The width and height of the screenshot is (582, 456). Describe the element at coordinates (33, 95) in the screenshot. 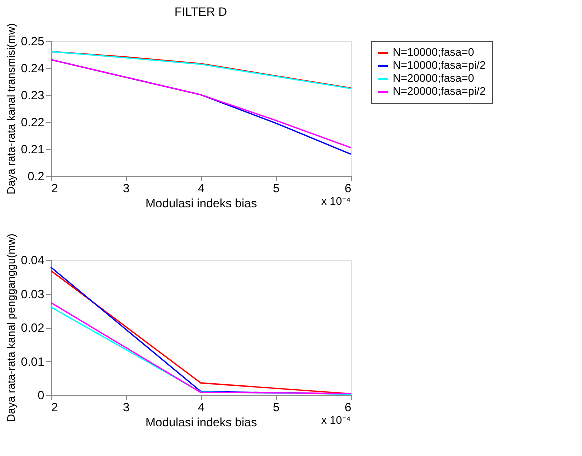

I see `y-tick-label: 0.23` at that location.